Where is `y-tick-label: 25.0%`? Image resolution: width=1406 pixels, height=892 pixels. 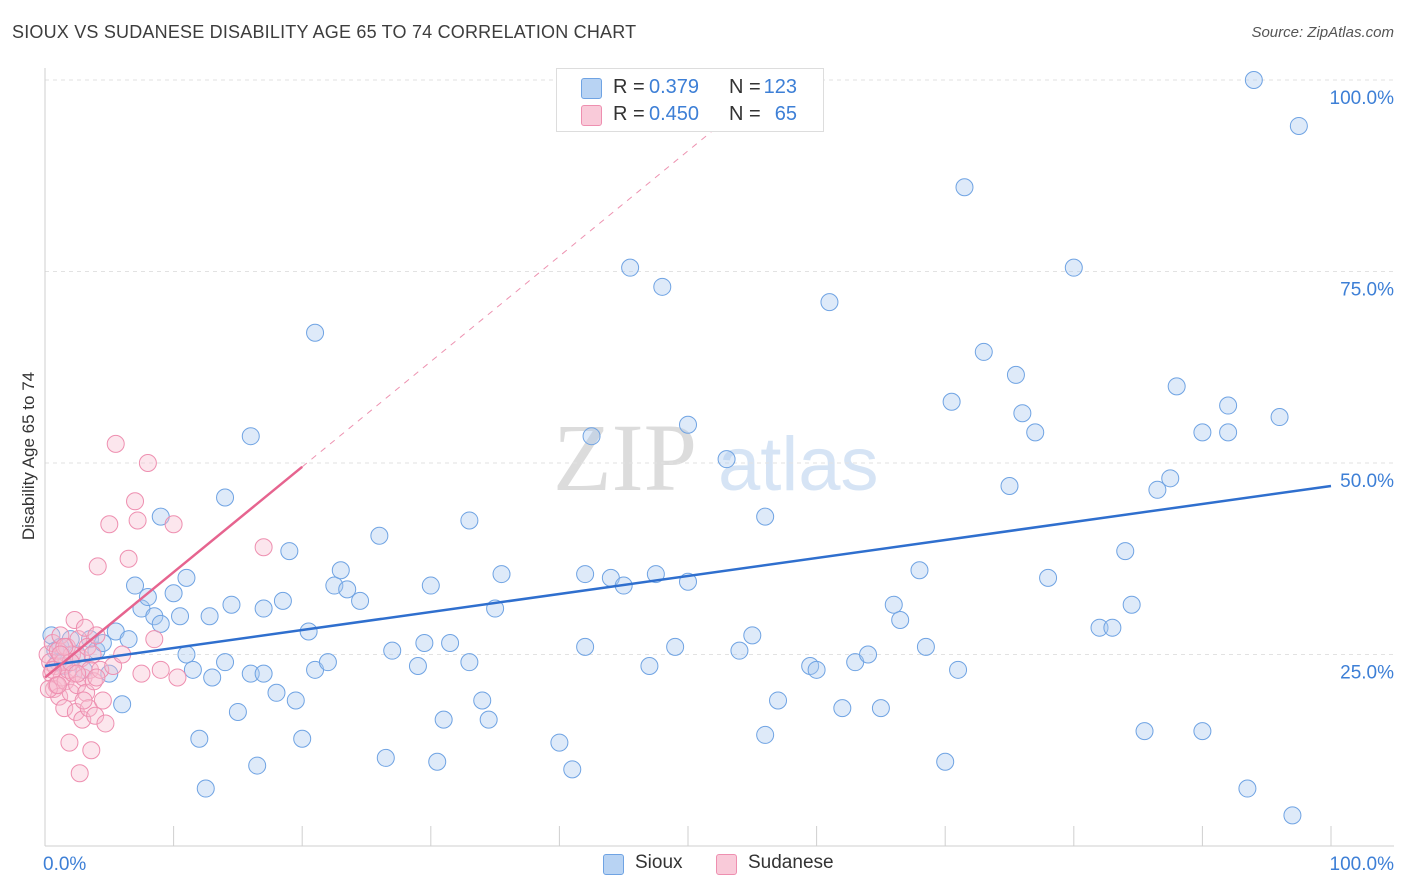 y-tick-label: 25.0% is located at coordinates (1367, 673).